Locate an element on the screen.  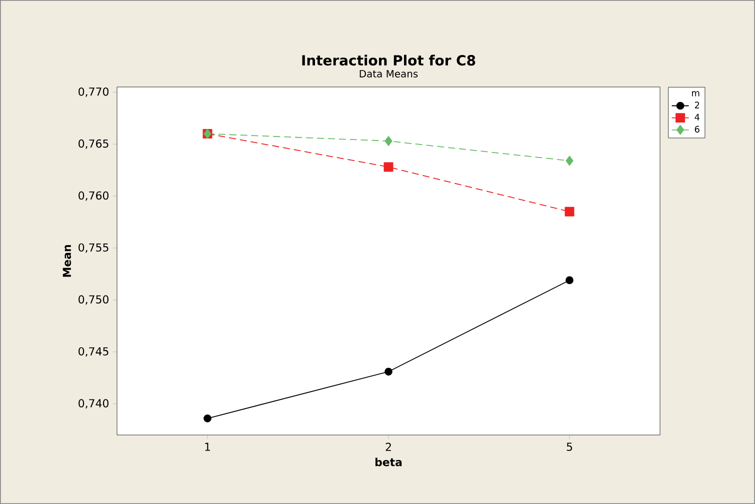
y-axis-title: Mean is located at coordinates (67, 261).